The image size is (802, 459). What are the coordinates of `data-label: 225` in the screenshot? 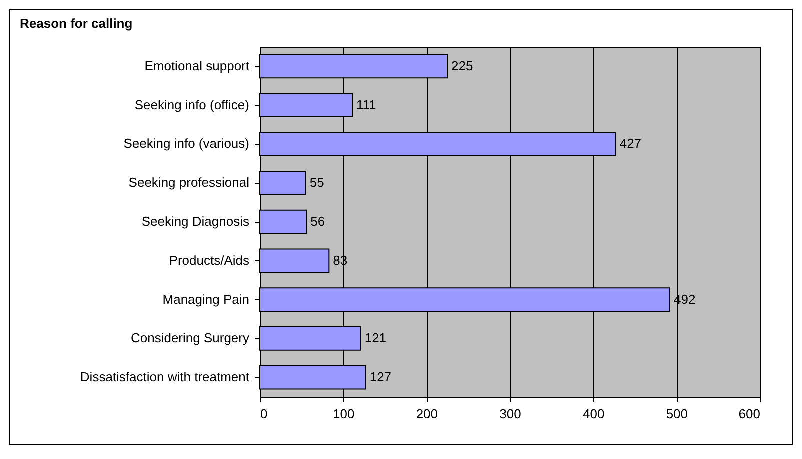 It's located at (463, 66).